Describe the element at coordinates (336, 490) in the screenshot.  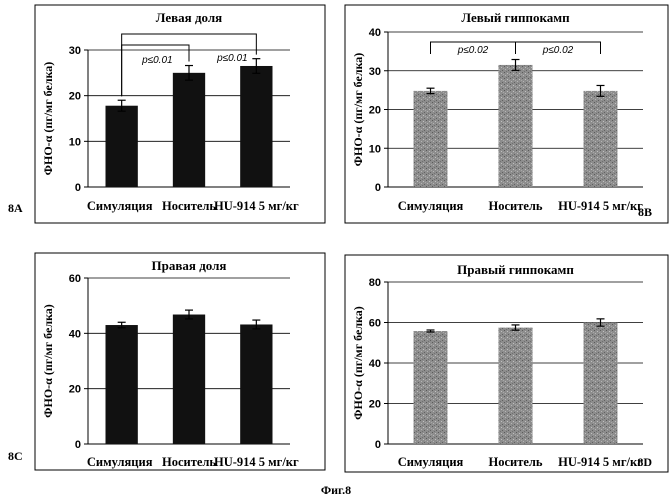
I see `figure-caption: Фиг.8` at that location.